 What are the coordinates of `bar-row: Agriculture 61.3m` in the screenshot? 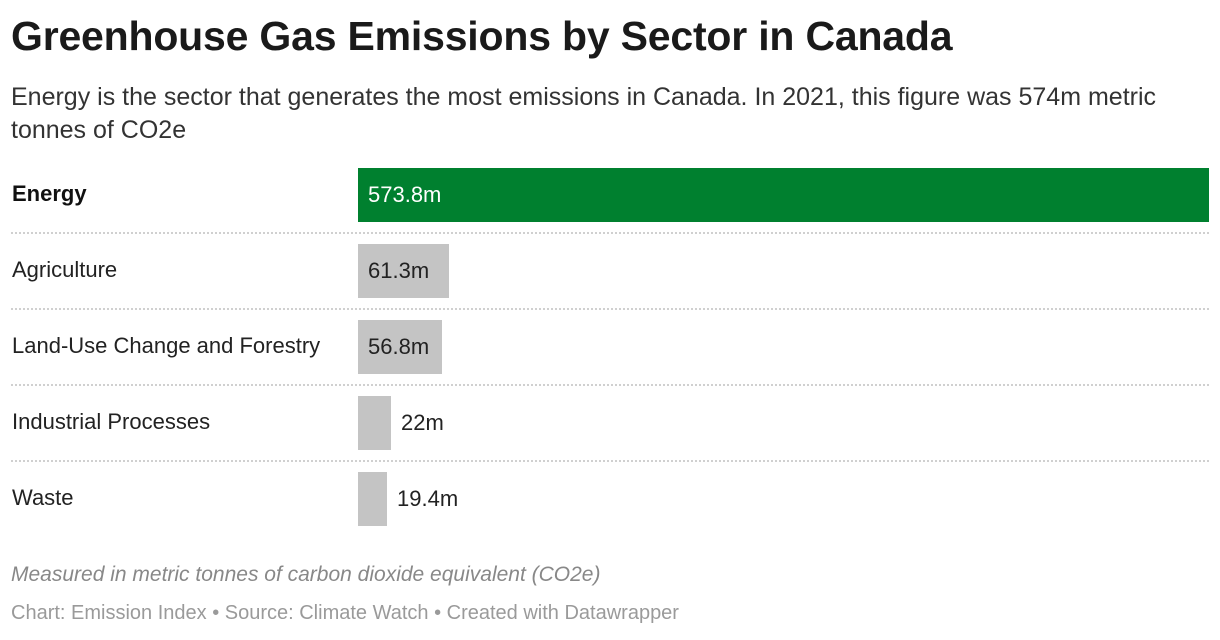 It's located at (610, 280).